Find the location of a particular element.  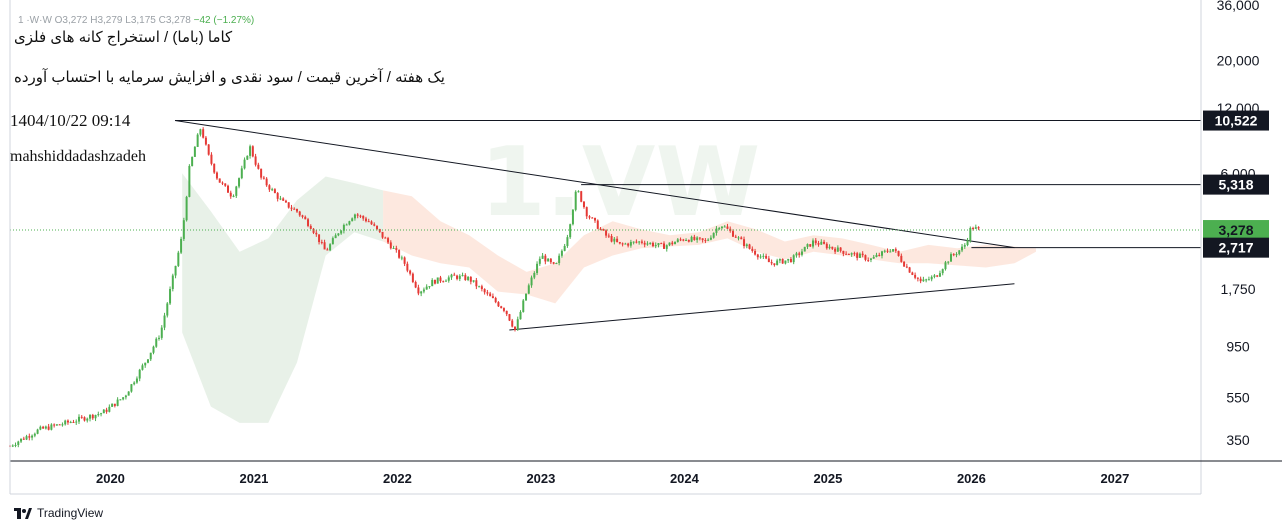

ohlc-values: 1 ·W·W O3,272 H3,279 L3,175 C3,278 is located at coordinates (104, 20).